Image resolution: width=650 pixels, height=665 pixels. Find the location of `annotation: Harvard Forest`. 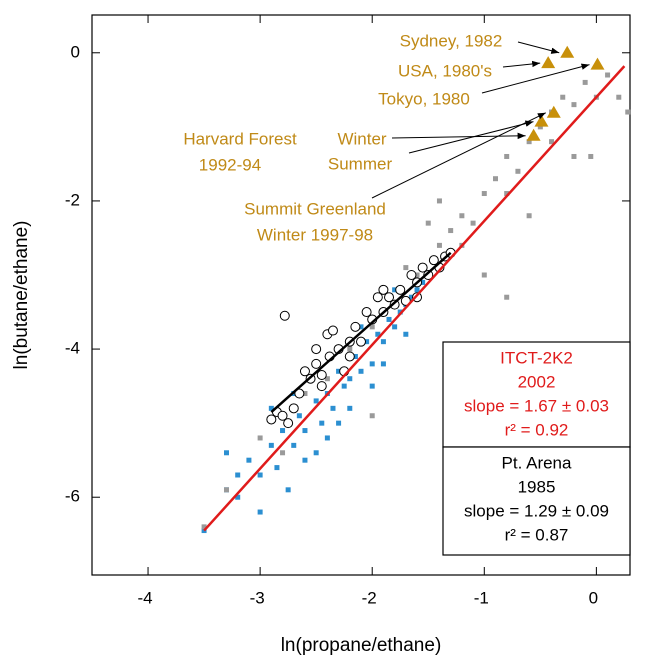

annotation: Harvard Forest is located at coordinates (240, 138).